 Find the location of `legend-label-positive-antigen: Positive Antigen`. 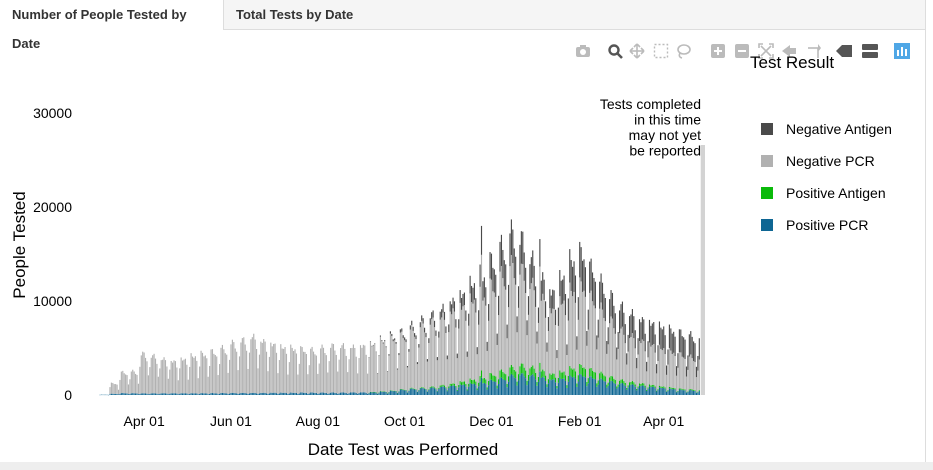

legend-label-positive-antigen: Positive Antigen is located at coordinates (836, 193).